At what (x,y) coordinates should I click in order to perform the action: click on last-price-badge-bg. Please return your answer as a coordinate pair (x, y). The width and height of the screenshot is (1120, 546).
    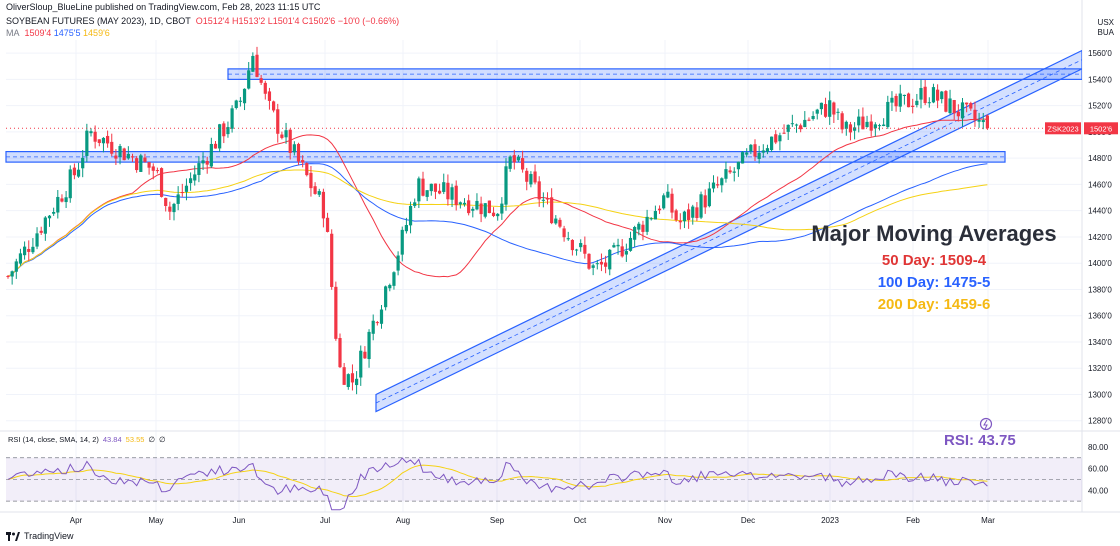
    Looking at the image, I should click on (1101, 128).